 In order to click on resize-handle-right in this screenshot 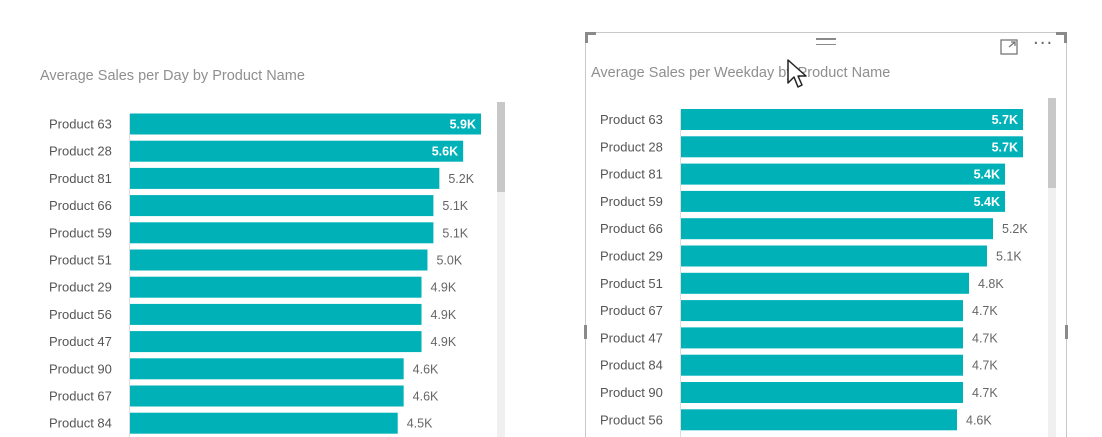, I will do `click(1066, 332)`.